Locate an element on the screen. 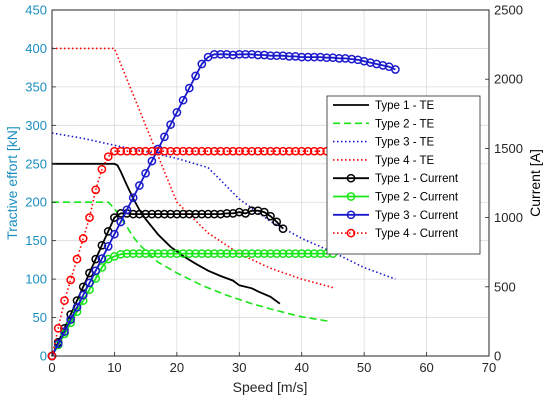 This screenshot has width=550, height=402. y-right-tick-label: 1000 is located at coordinates (508, 217).